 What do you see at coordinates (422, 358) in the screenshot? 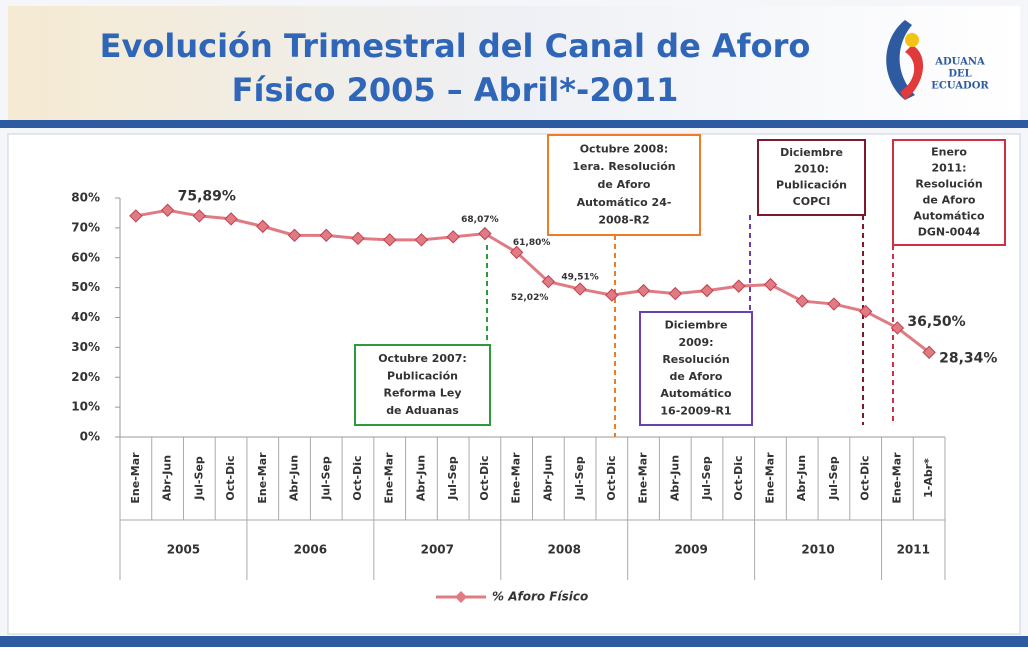
I see `annotation-text: Octubre 2007:` at bounding box center [422, 358].